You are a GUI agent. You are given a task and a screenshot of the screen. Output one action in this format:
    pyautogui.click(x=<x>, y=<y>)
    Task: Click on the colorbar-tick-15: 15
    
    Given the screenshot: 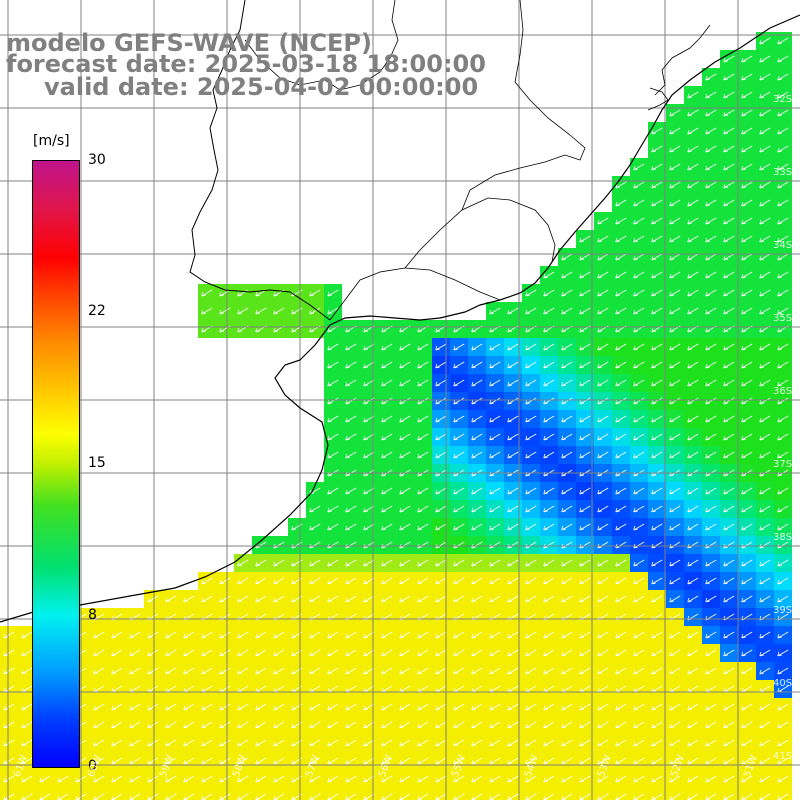 What is the action you would take?
    pyautogui.click(x=97, y=463)
    